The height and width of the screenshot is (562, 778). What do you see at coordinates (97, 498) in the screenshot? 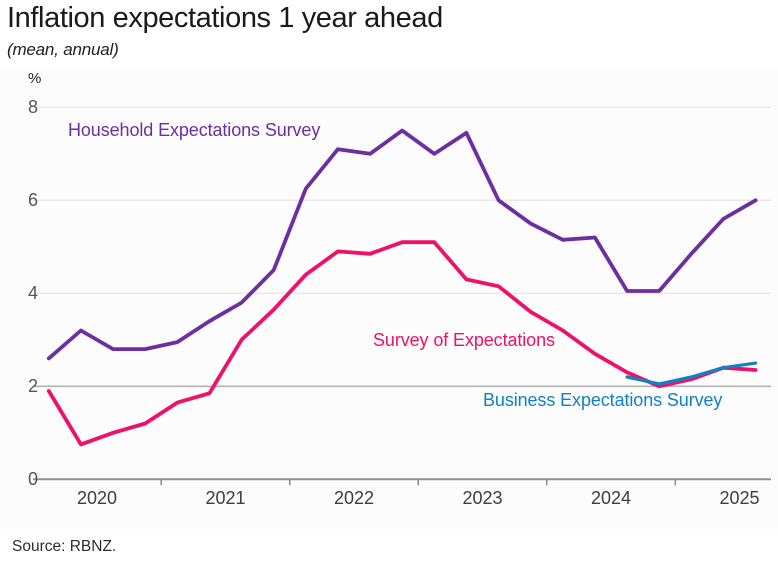
I see `x-axis-year-label: 2020` at bounding box center [97, 498].